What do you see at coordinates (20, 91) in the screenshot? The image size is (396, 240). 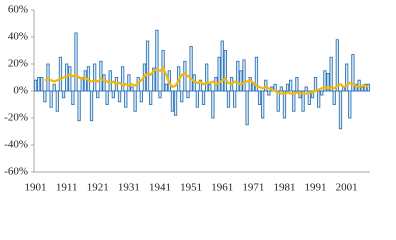 I see `y-tick-label: 0%` at bounding box center [20, 91].